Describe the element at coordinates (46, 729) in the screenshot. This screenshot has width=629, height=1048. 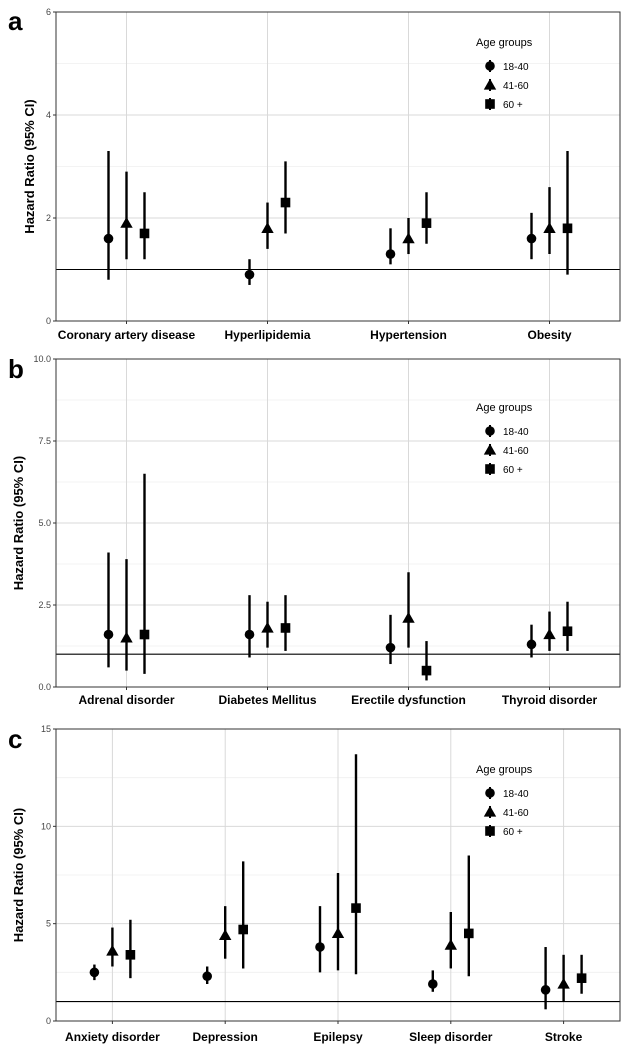
I see `y-tick-label: 15` at that location.